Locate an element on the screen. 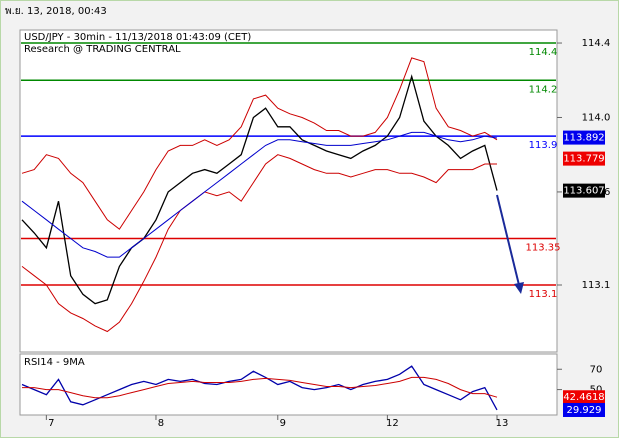 This screenshot has height=438, width=619. level-label: 114.4 is located at coordinates (543, 52).